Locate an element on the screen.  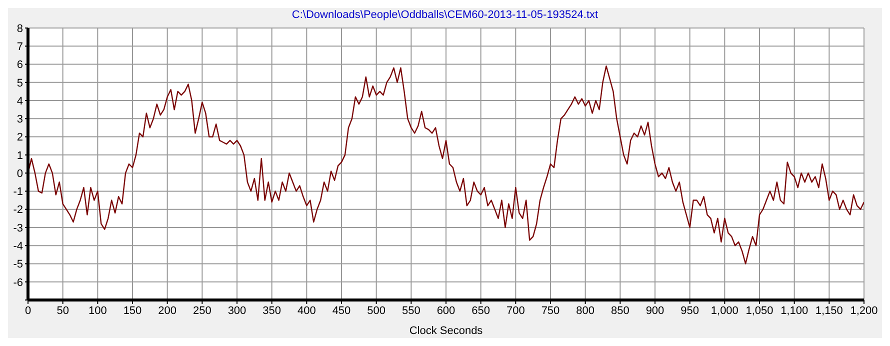
x-tick-label: 900 is located at coordinates (655, 310).